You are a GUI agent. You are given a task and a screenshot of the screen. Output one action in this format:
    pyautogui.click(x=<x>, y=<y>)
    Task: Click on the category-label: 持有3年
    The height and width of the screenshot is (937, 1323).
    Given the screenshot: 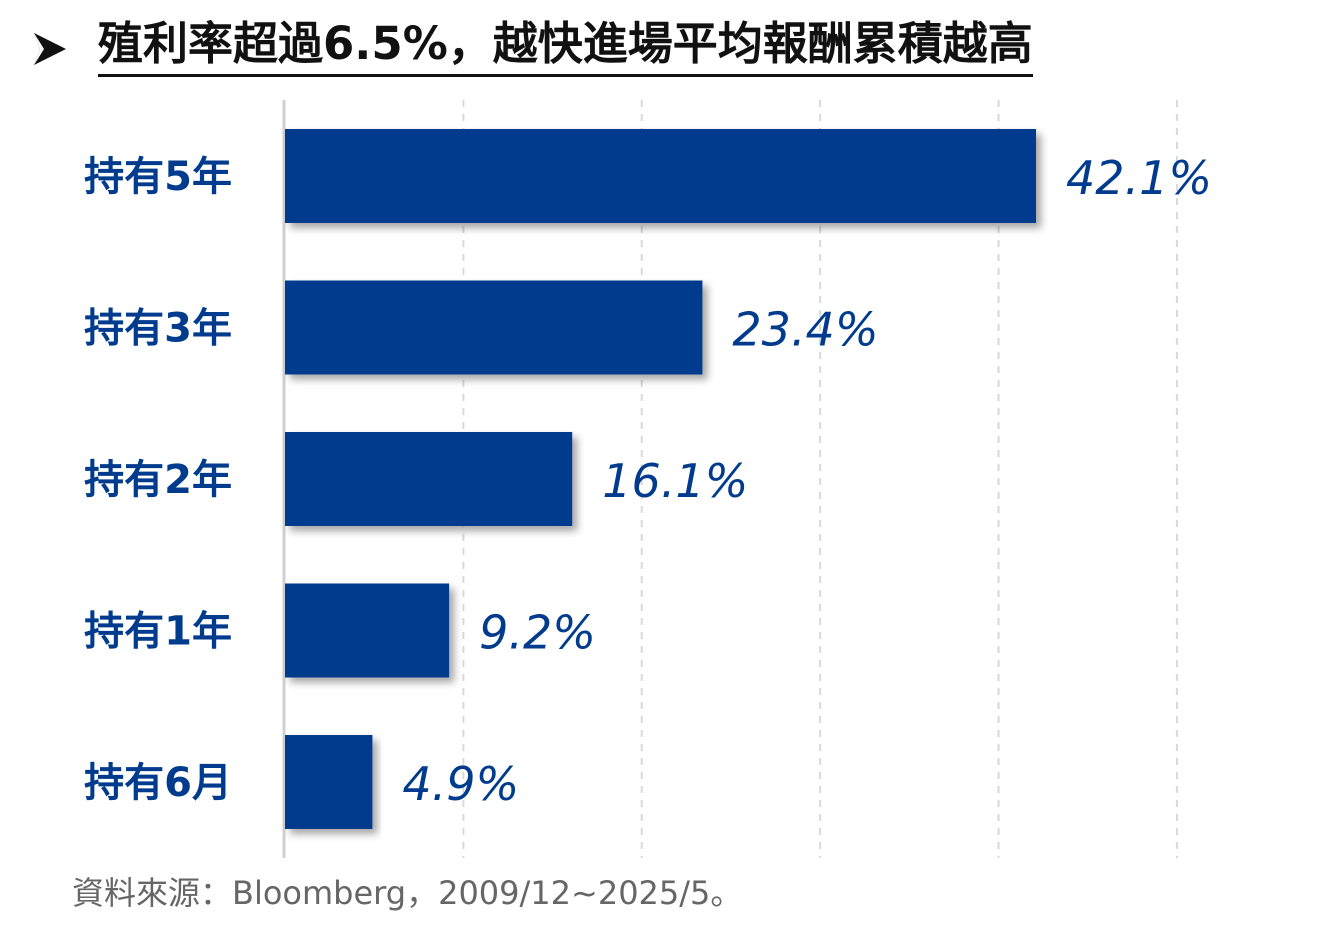 What is the action you would take?
    pyautogui.click(x=158, y=329)
    